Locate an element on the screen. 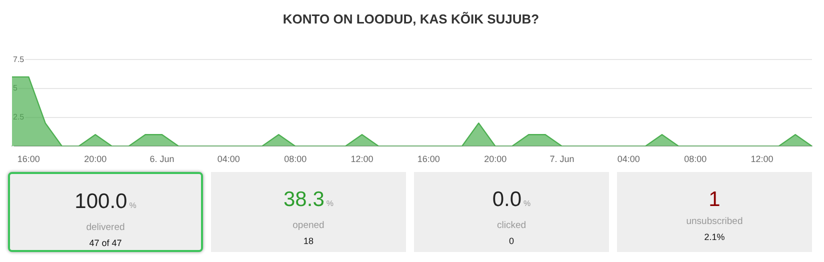 The width and height of the screenshot is (824, 262). category-label: clicked is located at coordinates (512, 225).